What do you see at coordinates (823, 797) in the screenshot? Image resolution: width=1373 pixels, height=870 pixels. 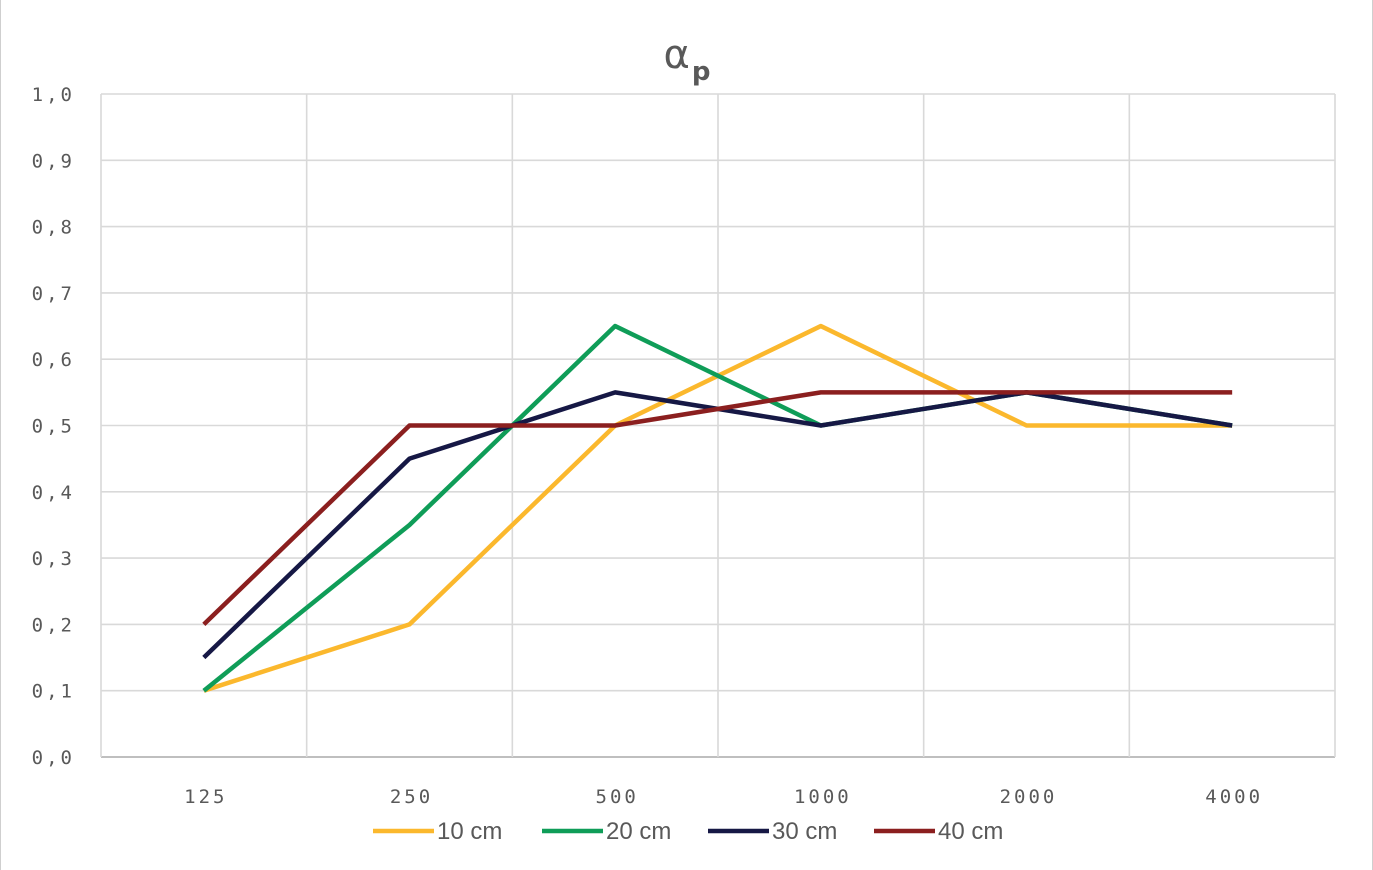 I see `x-tick-label: 1000` at bounding box center [823, 797].